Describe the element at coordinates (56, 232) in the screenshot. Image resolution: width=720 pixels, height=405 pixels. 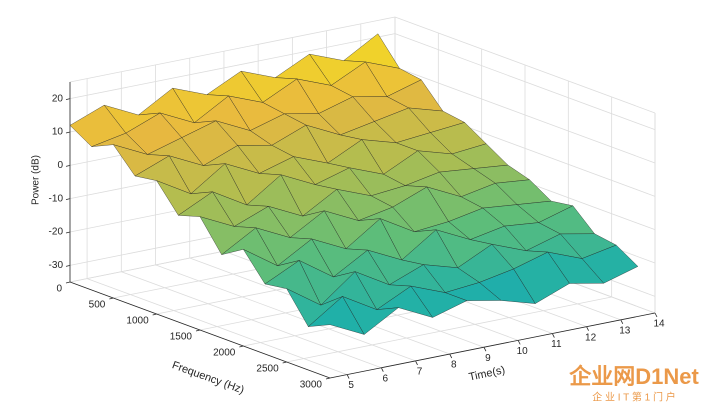
I see `z-tick-label: -20` at that location.